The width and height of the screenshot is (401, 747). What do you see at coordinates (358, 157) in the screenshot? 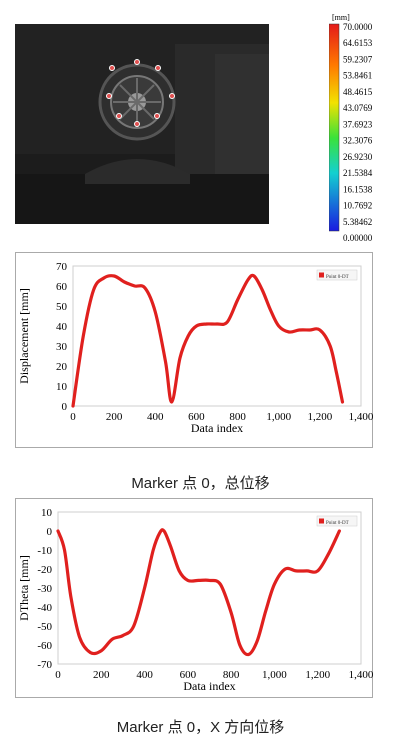
I see `colorbar-label: 26.9230` at bounding box center [358, 157].